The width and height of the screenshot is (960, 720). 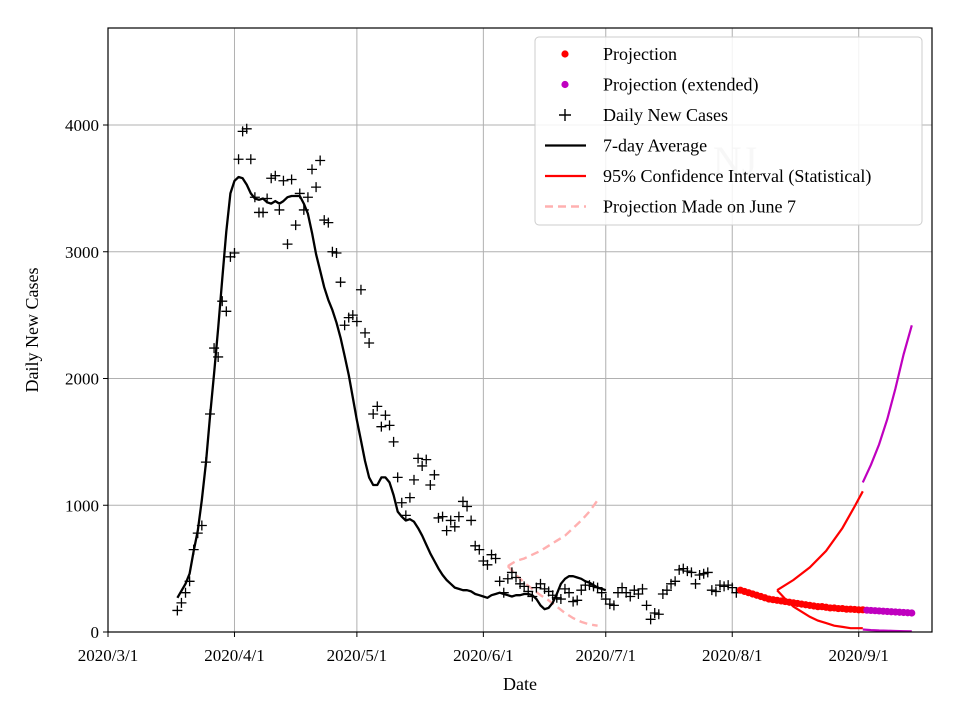 I want to click on x-tick-label: 2020/5/1, so click(x=357, y=655).